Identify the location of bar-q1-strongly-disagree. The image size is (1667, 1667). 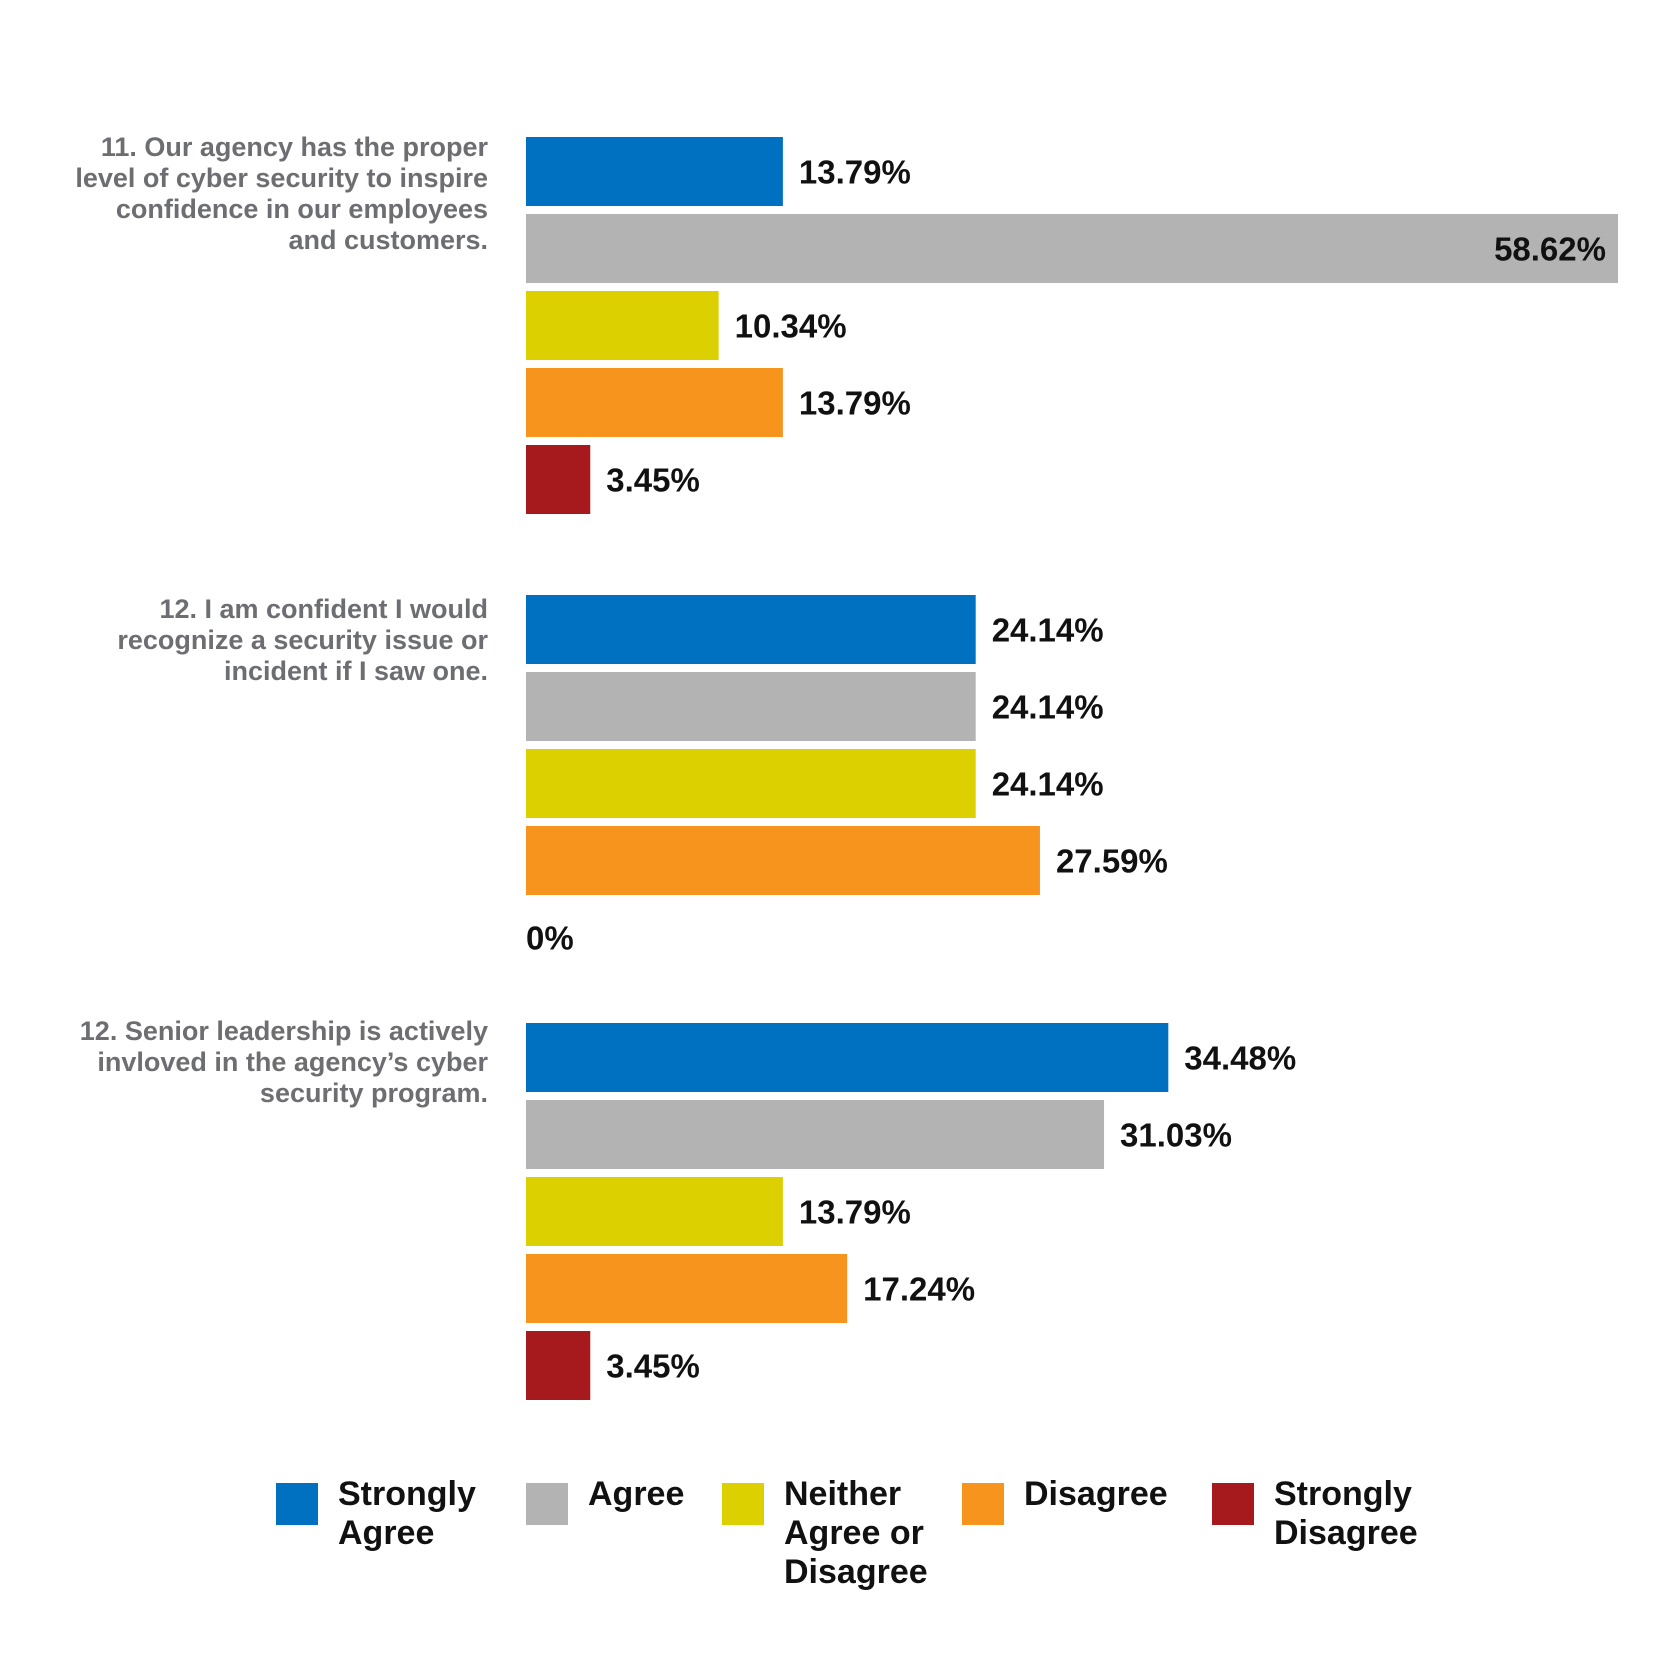
(558, 479).